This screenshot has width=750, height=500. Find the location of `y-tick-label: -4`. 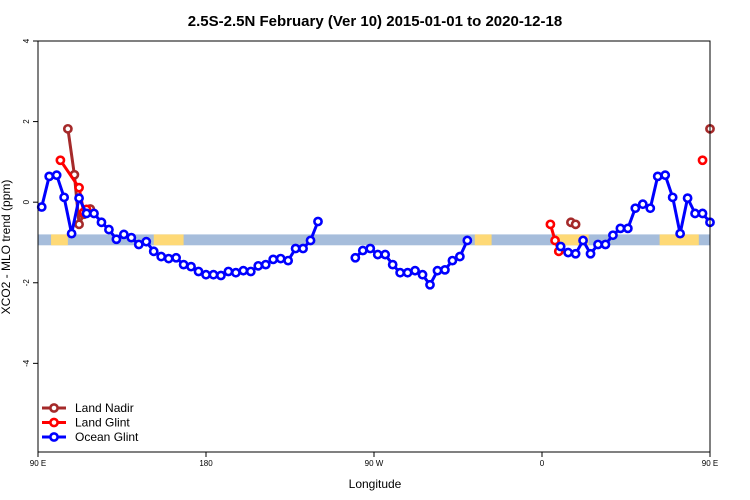

y-tick-label: -4 is located at coordinates (26, 363).